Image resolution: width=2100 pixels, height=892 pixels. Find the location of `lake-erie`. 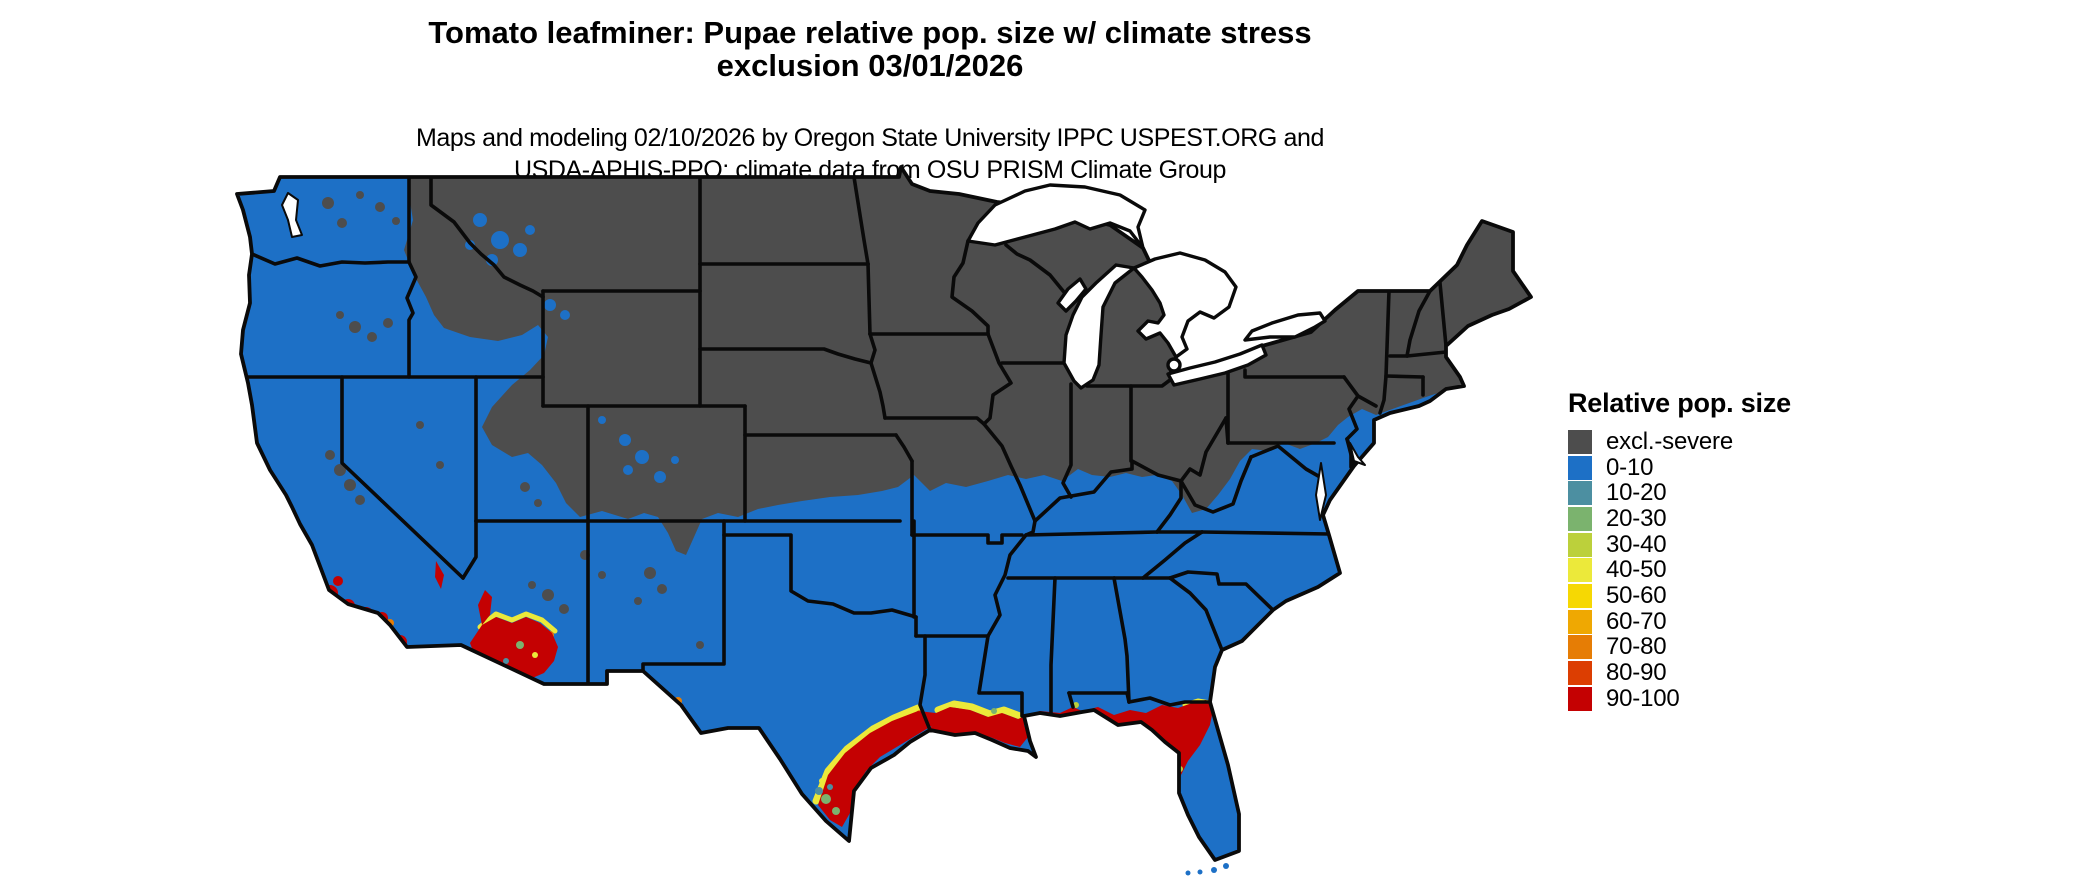

lake-erie is located at coordinates (1217, 365).